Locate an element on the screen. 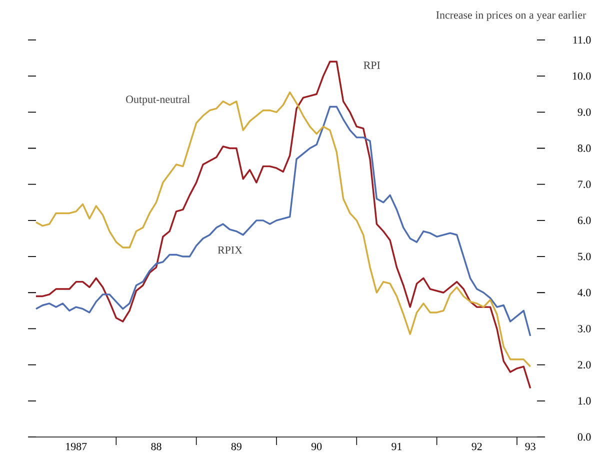  y-tick-label: 6.0 is located at coordinates (584, 220).